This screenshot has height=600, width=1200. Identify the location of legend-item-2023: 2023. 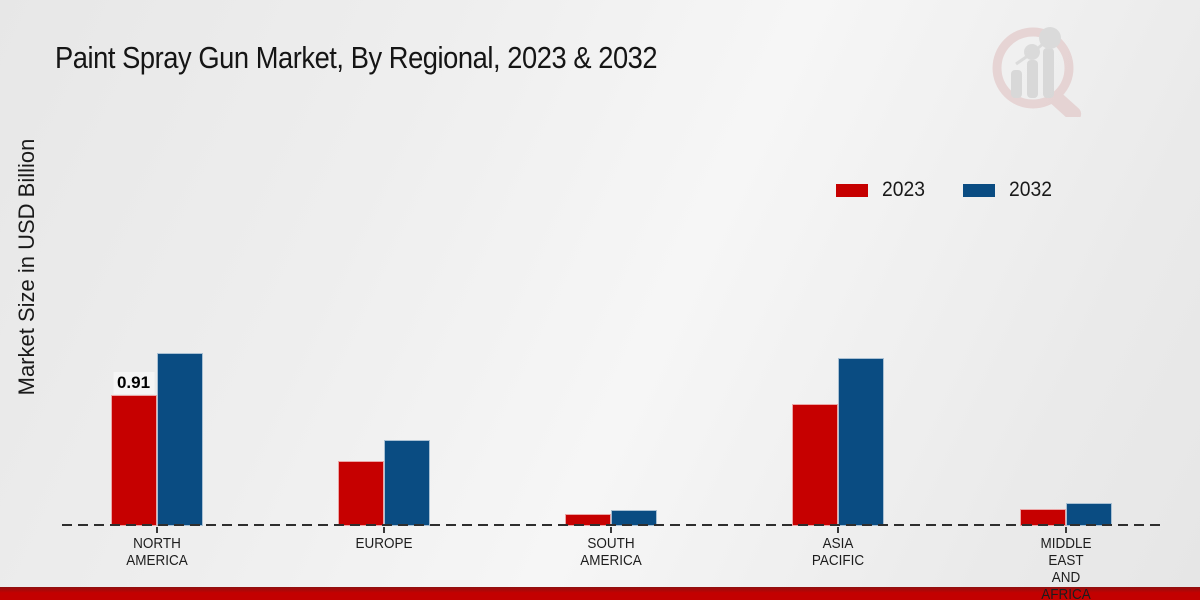
(882, 190).